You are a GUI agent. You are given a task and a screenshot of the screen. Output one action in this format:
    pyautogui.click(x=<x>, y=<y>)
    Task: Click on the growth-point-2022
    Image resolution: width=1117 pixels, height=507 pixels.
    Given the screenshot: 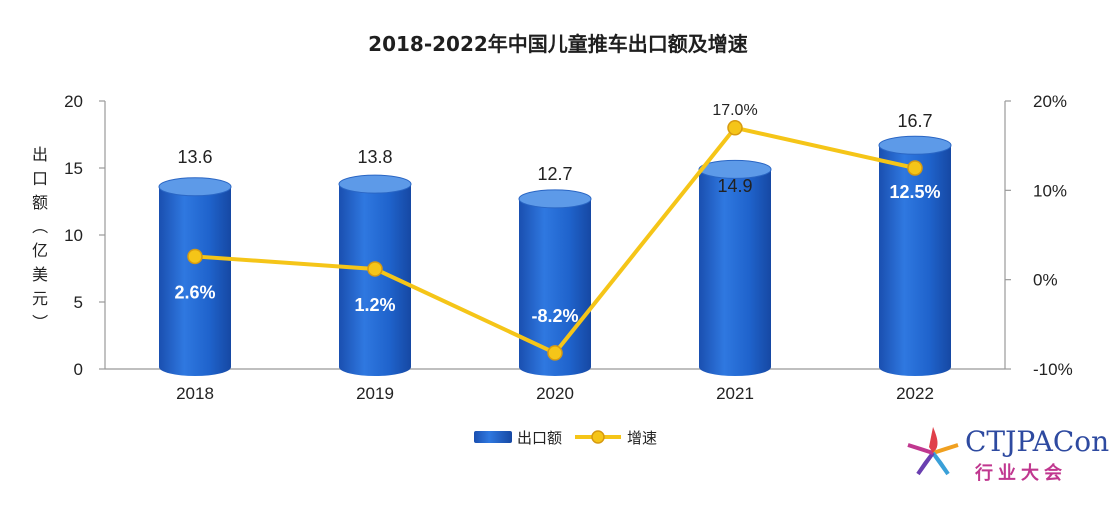 What is the action you would take?
    pyautogui.click(x=915, y=168)
    